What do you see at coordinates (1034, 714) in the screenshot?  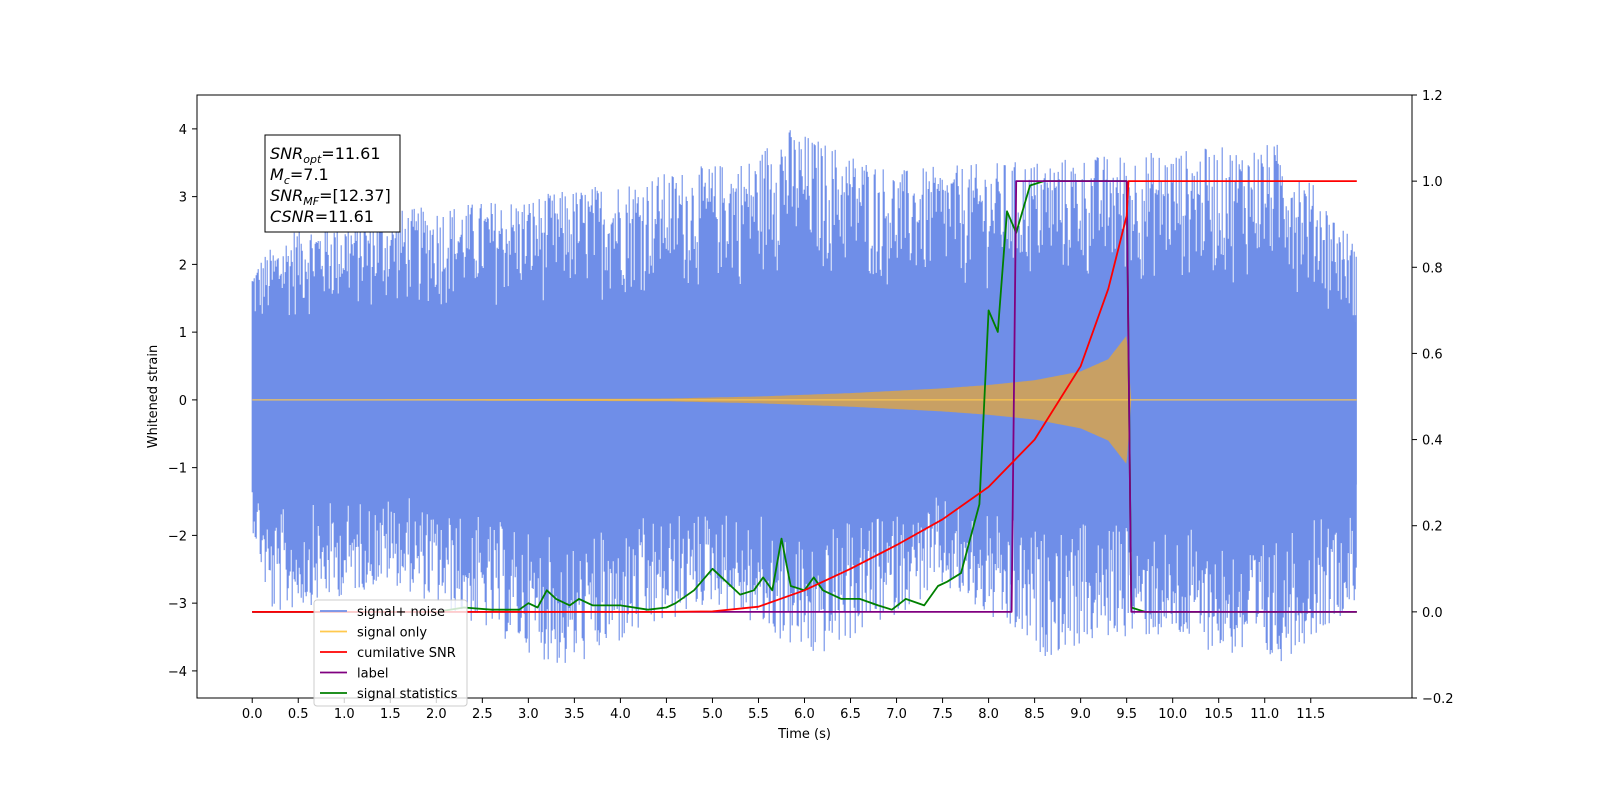 I see `x-tick-label: 8.5` at bounding box center [1034, 714].